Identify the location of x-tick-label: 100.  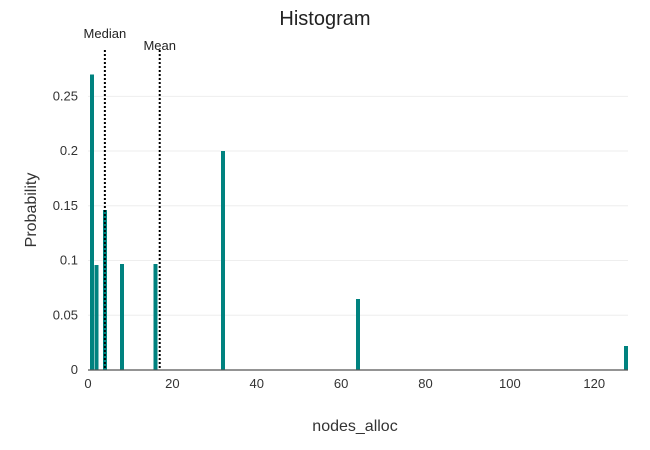
(510, 383).